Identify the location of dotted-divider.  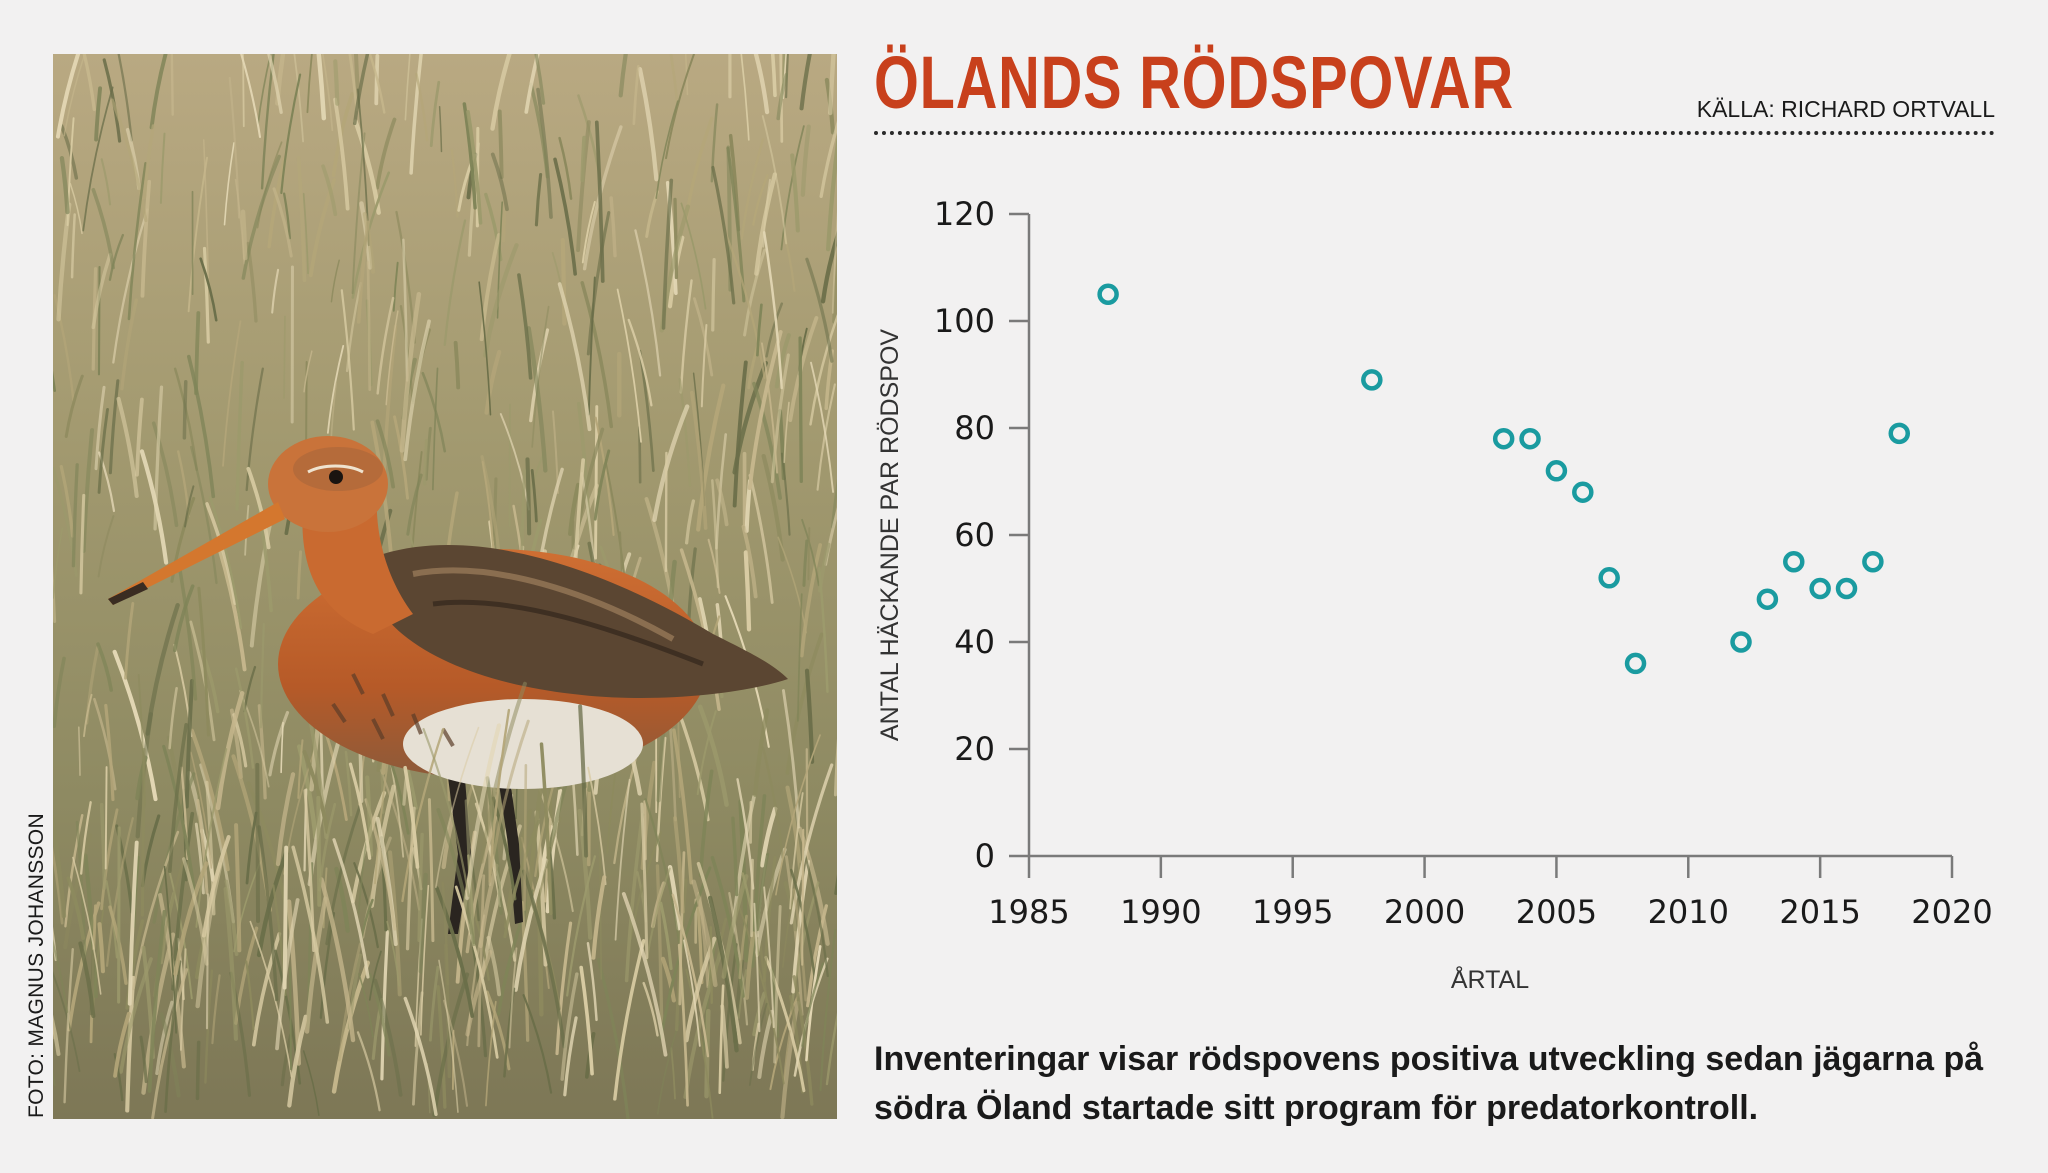
(1434, 133).